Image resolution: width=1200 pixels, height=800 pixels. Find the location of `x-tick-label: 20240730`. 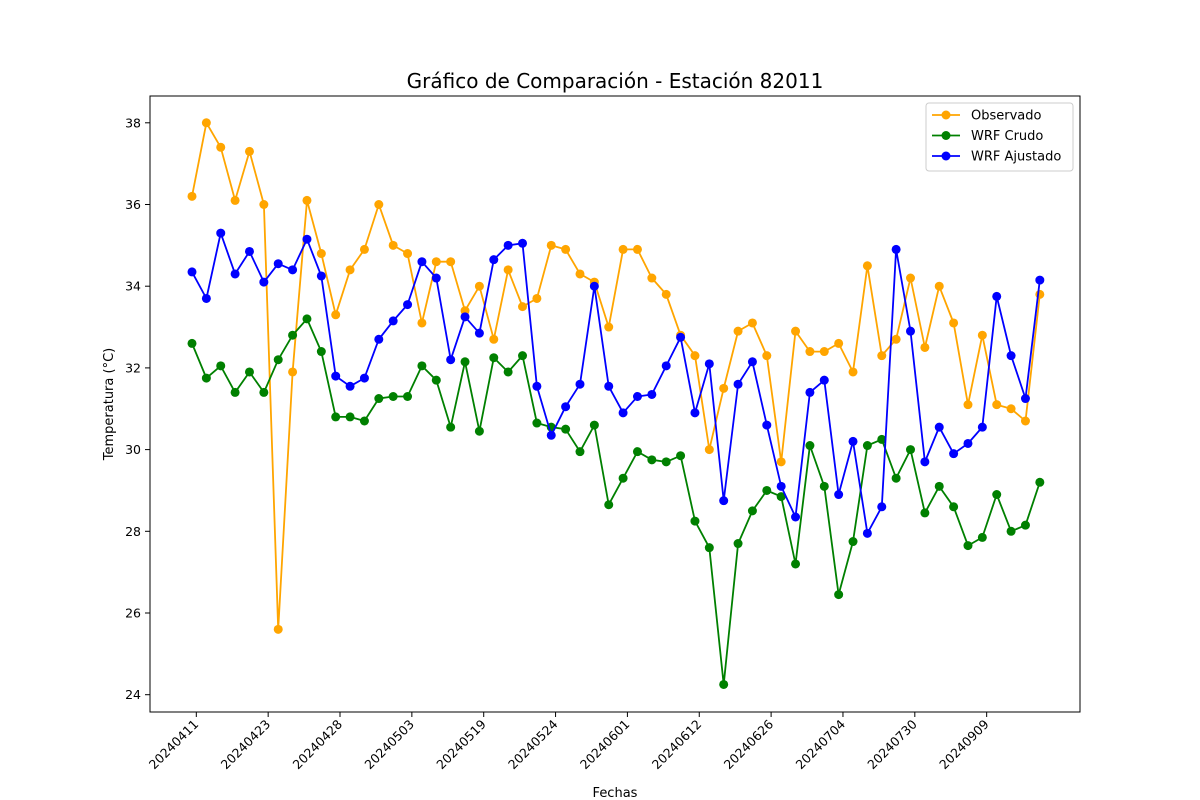

x-tick-label: 20240730 is located at coordinates (892, 744).